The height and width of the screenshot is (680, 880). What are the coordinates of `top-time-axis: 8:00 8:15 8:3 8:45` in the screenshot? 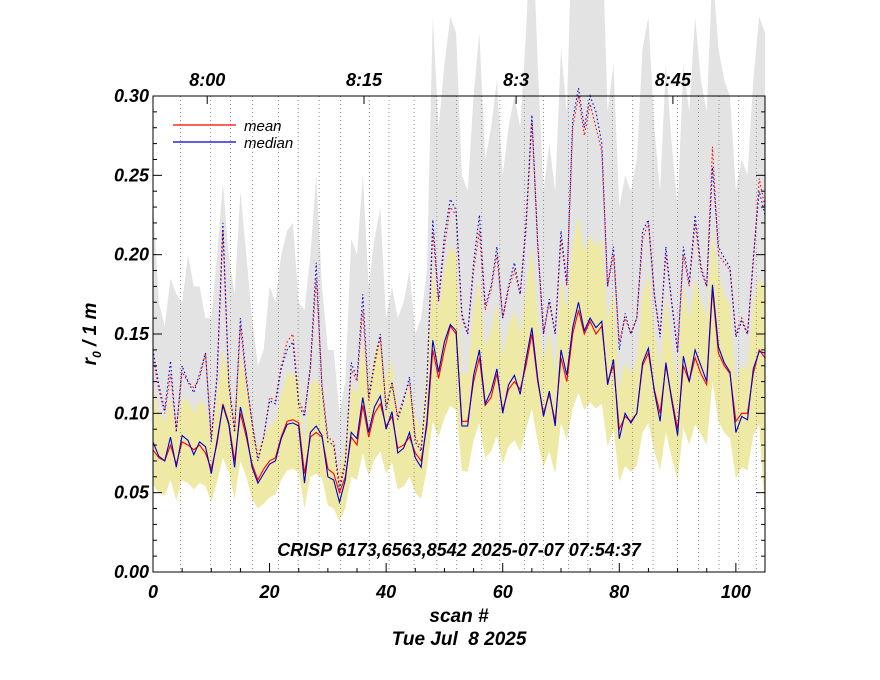 It's located at (440, 87).